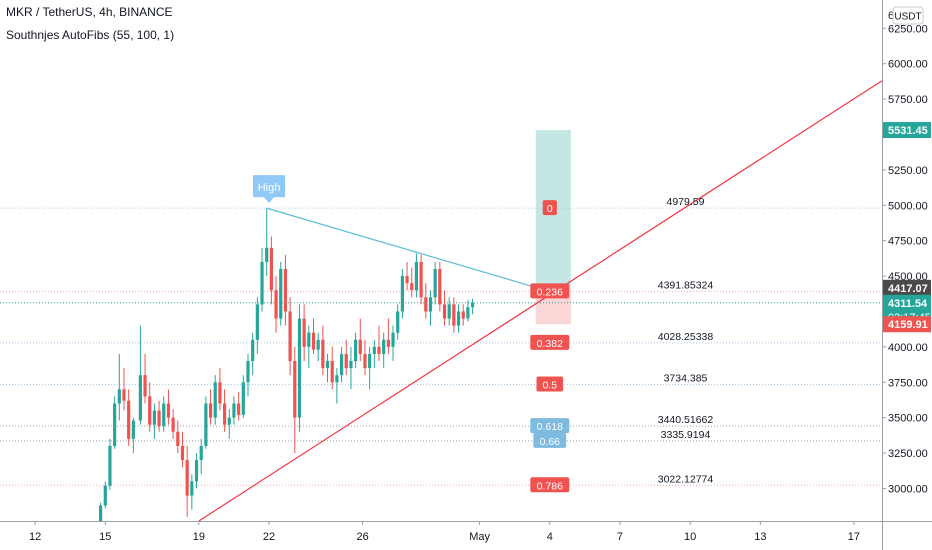 This screenshot has height=550, width=932. Describe the element at coordinates (908, 348) in the screenshot. I see `price-tick-label: 4000.00` at that location.